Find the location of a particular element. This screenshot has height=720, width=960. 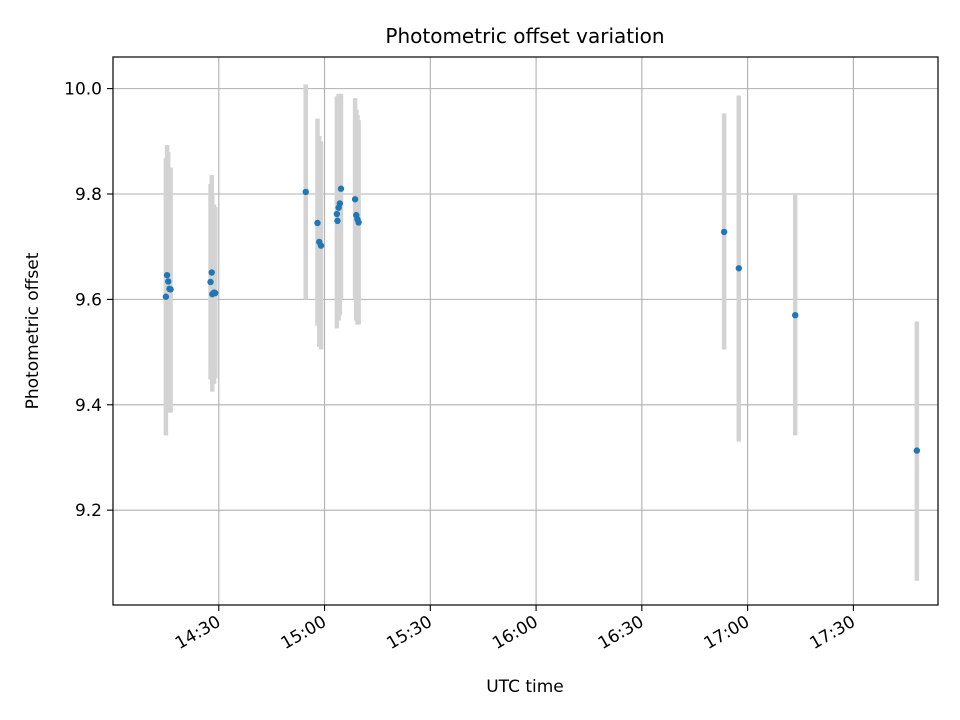

x-axis-title: UTC time is located at coordinates (525, 687).